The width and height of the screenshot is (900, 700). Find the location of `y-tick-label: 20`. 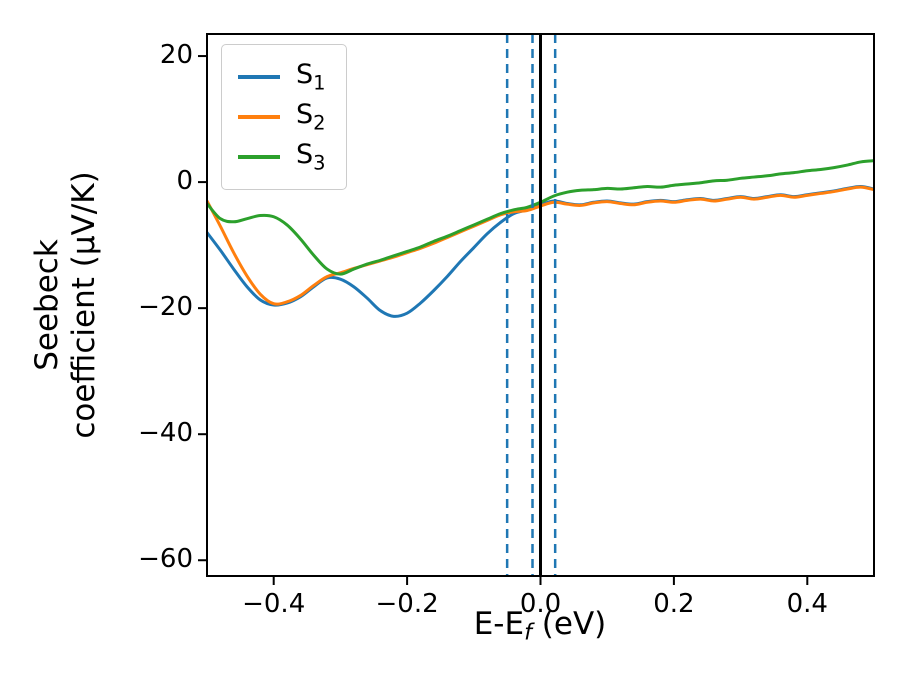

y-tick-label: 20 is located at coordinates (176, 55).